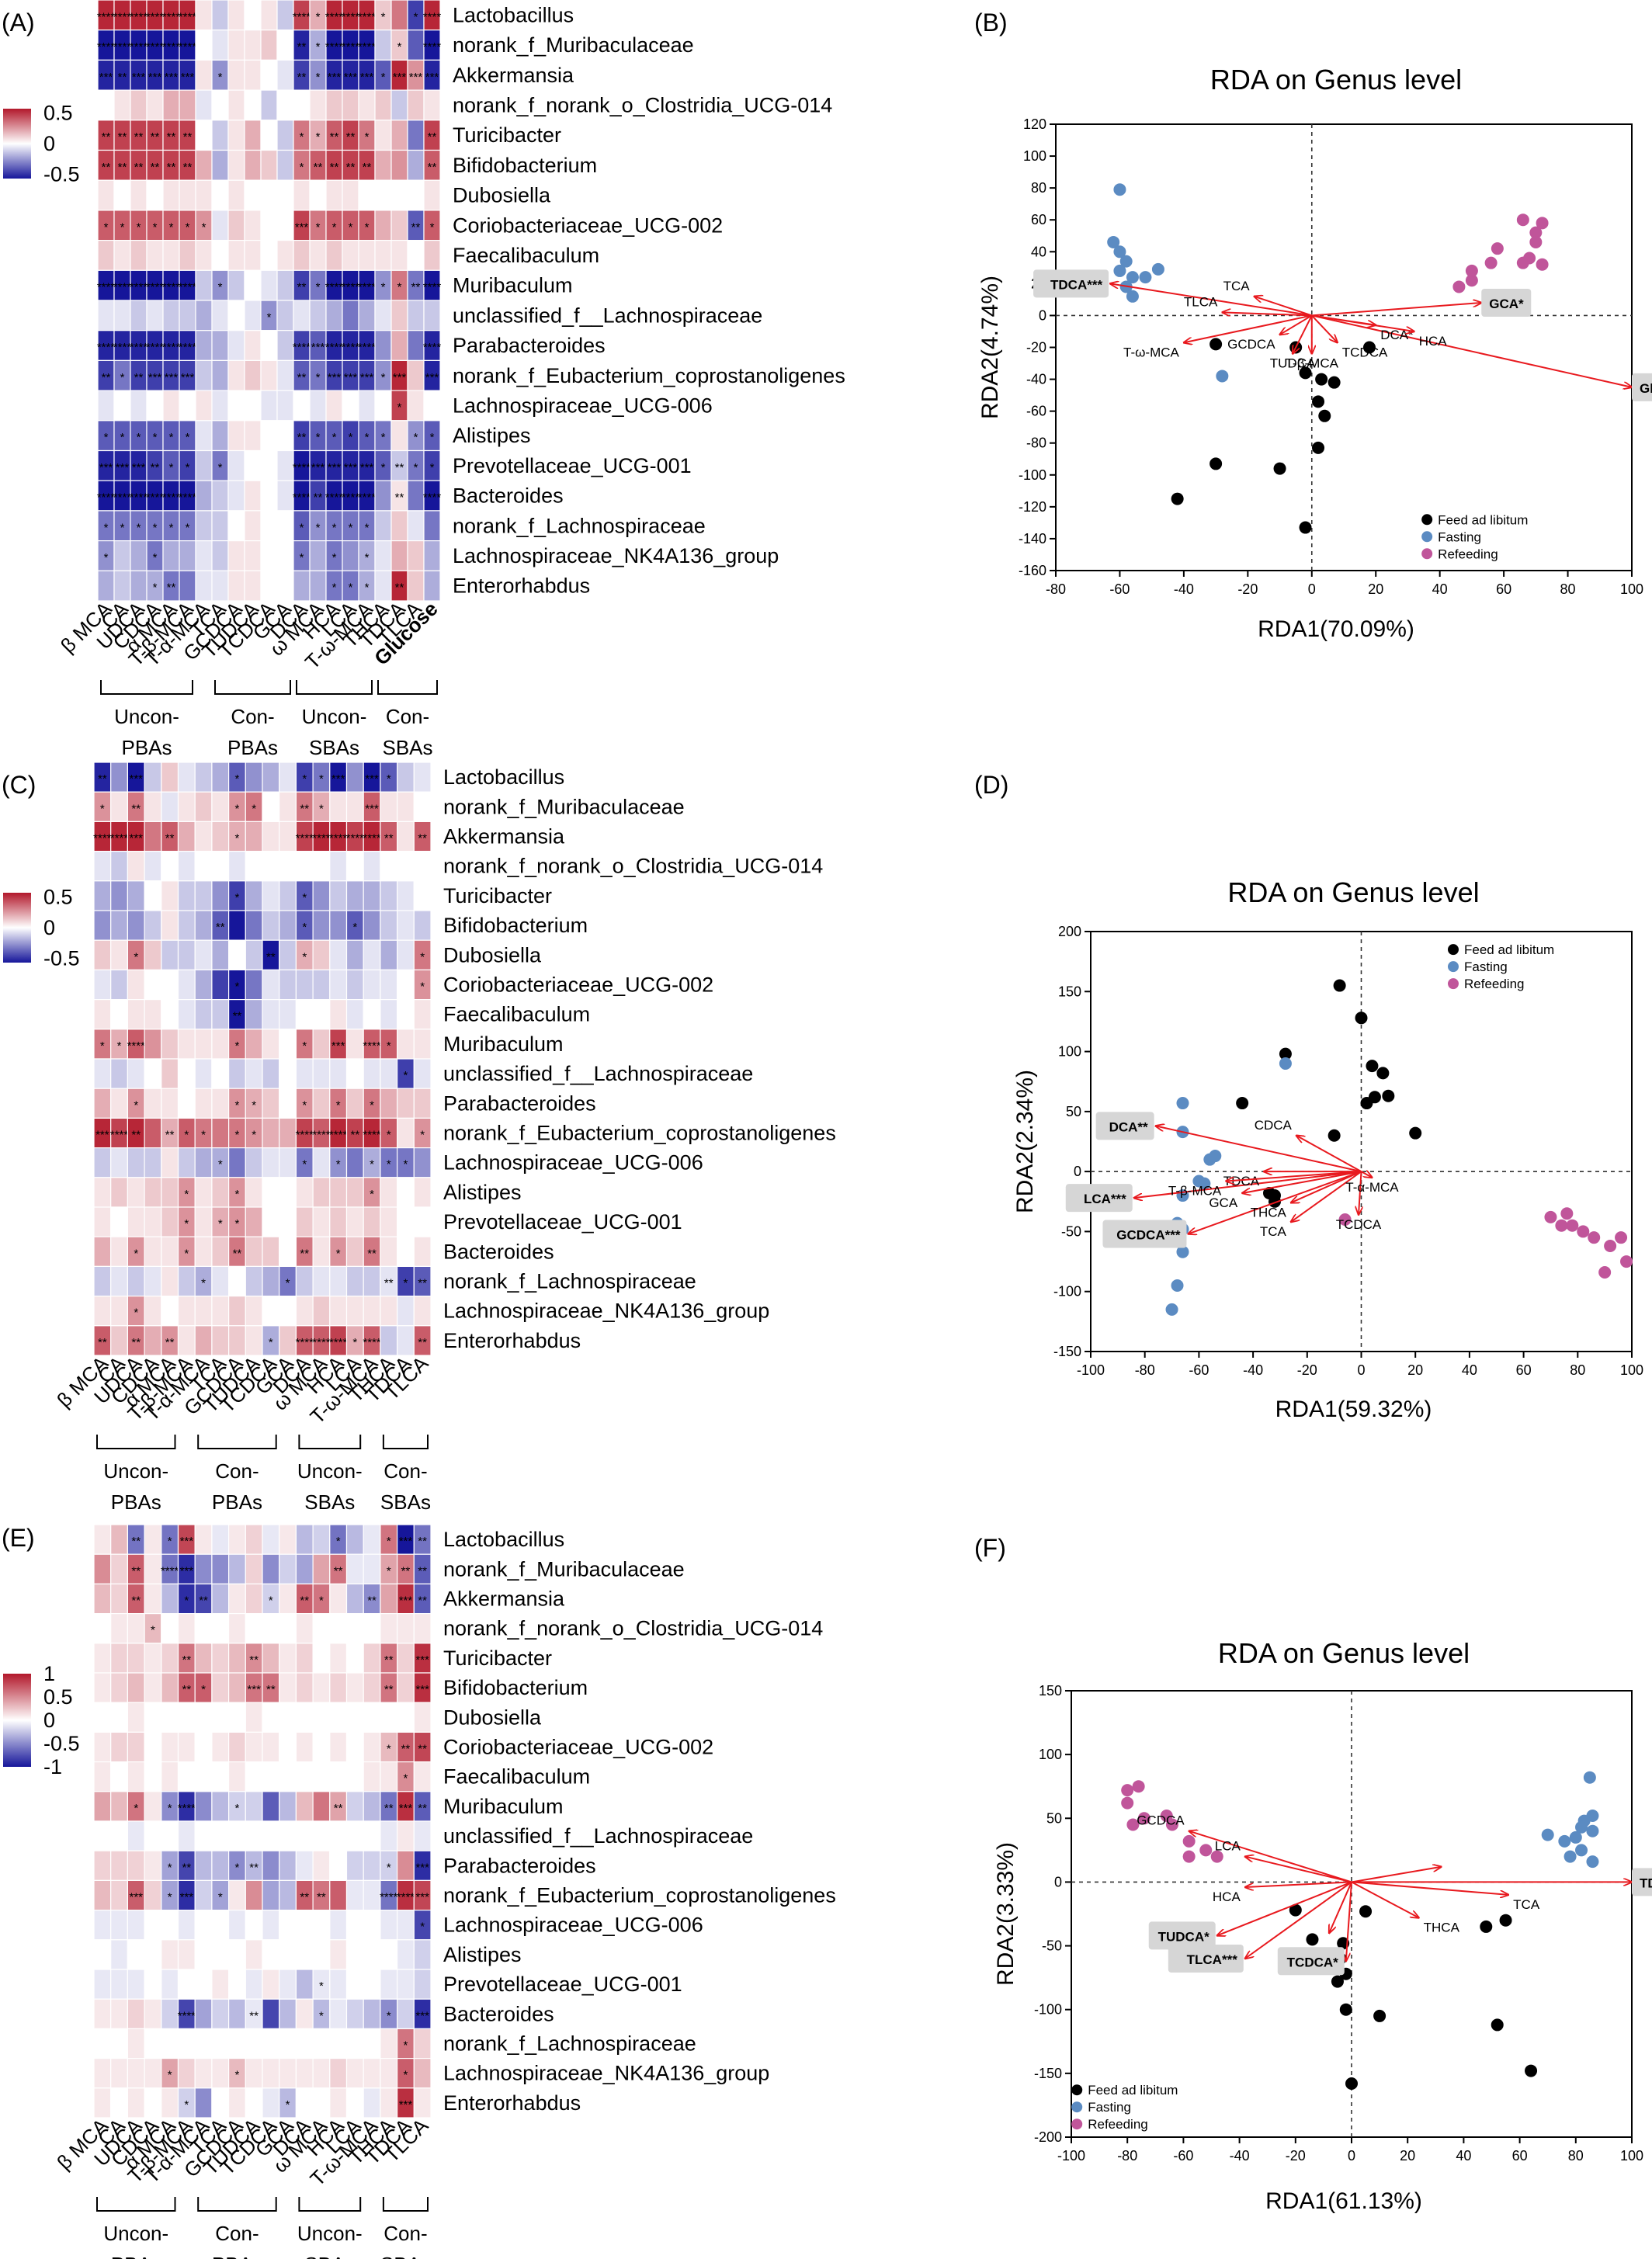 Image resolution: width=1652 pixels, height=2259 pixels. I want to click on x-tick-label: -20, so click(1247, 589).